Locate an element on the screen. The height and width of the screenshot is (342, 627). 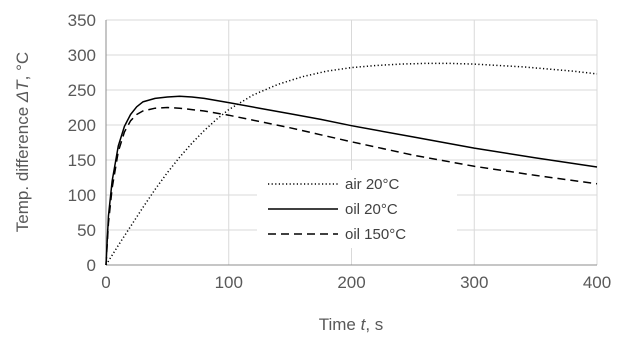
x-axis-title: Time t, s is located at coordinates (351, 324).